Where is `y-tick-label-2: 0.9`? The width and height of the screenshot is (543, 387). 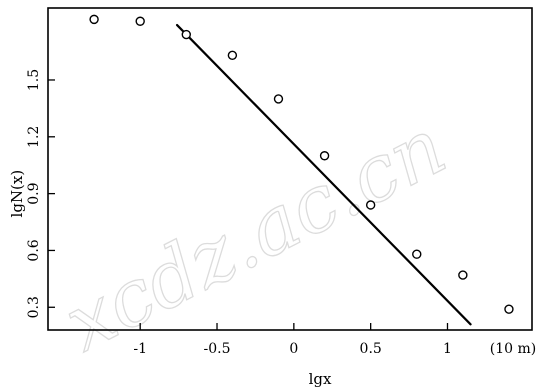 y-tick-label-2: 0.9 is located at coordinates (34, 193).